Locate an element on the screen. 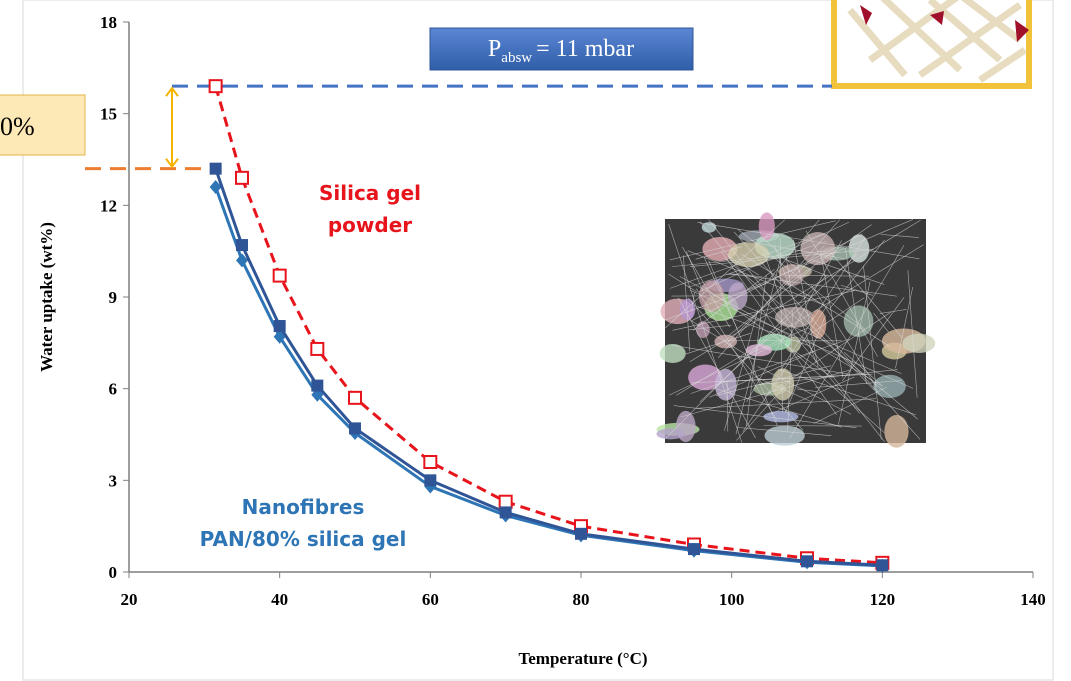 Image resolution: width=1071 pixels, height=681 pixels. pressure-label: Pabsw = 11 mbar is located at coordinates (561, 49).